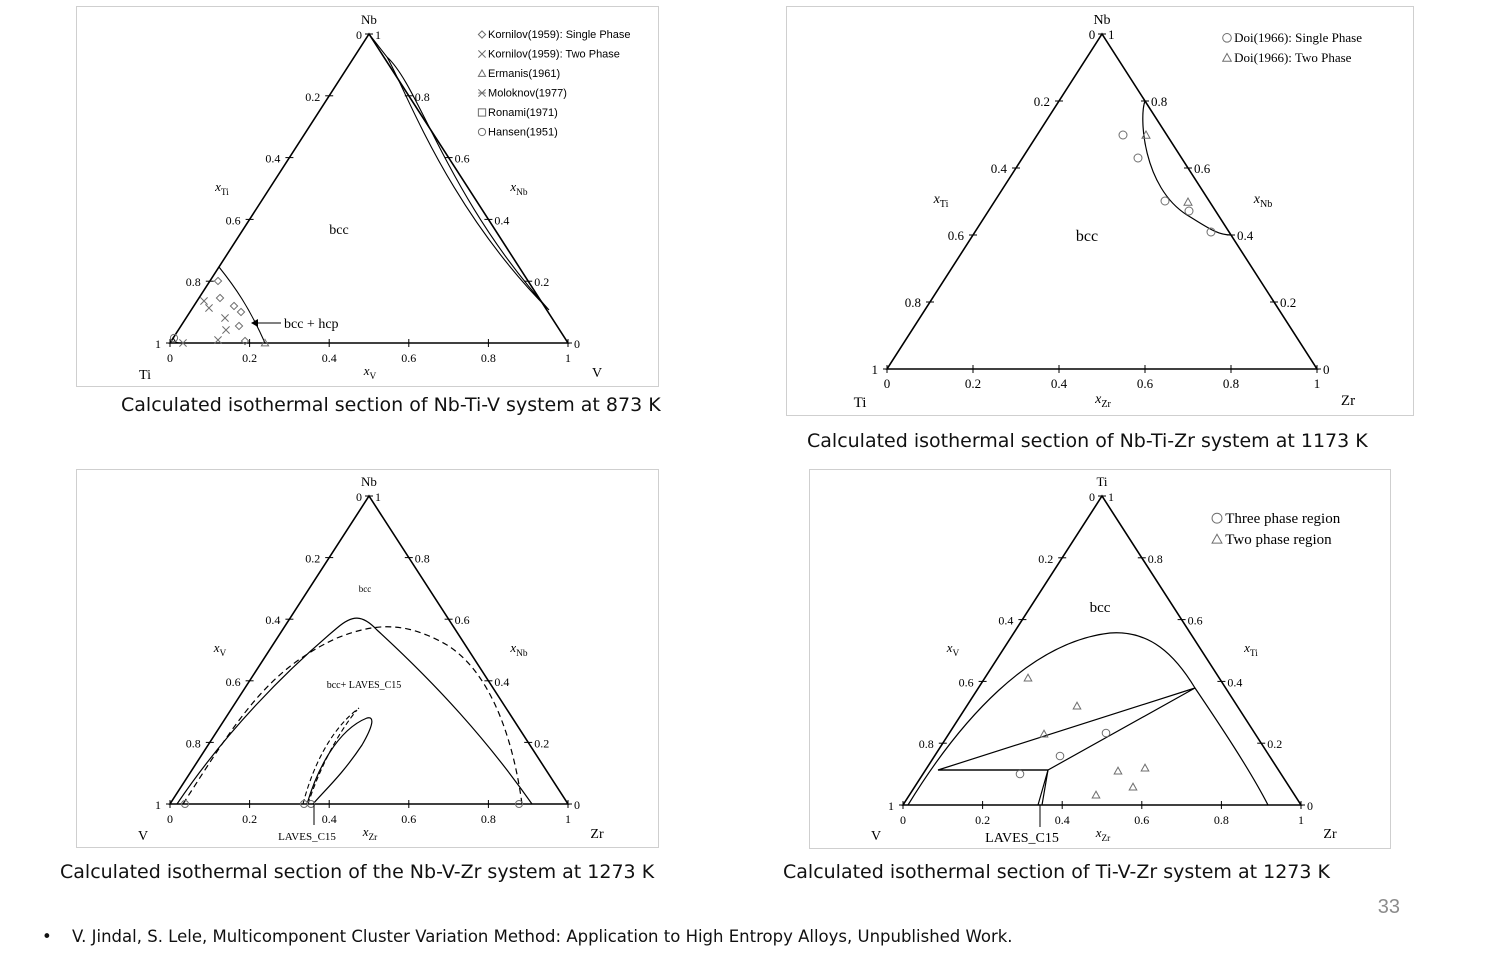  I want to click on tick-label-bottom: 0.6, so click(1145, 383).